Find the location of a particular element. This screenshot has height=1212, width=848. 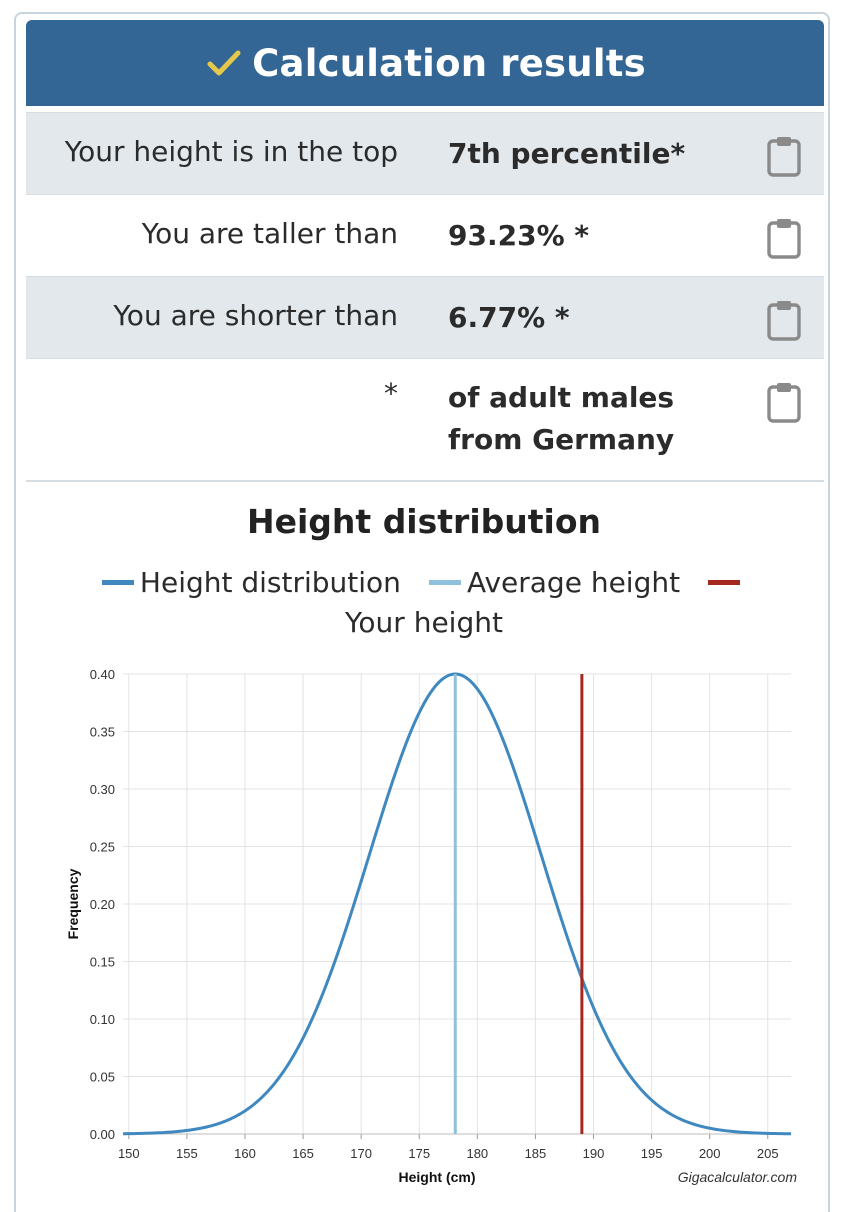

results-title: Calculation results is located at coordinates (449, 63).